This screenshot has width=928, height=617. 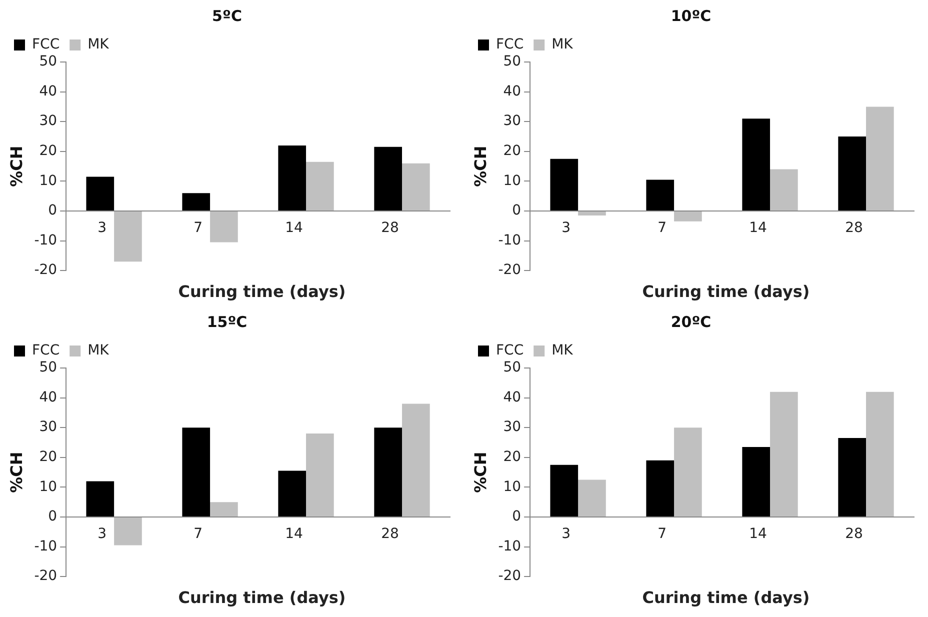 I want to click on chart-title: 15ºC, so click(x=227, y=321).